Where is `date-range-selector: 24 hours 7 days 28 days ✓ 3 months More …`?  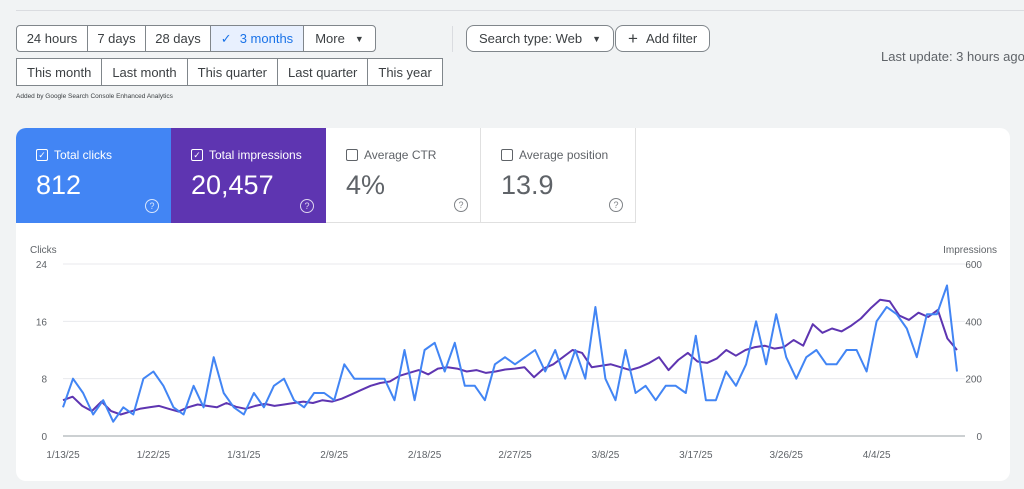 date-range-selector: 24 hours 7 days 28 days ✓ 3 months More … is located at coordinates (196, 38).